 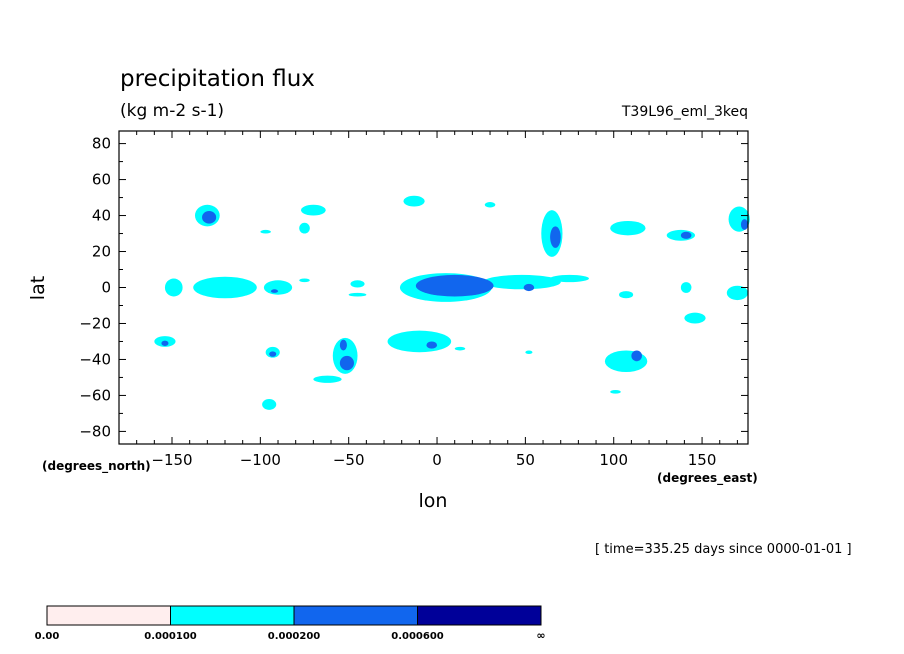 I want to click on chart-title: precipitation flux, so click(x=217, y=79).